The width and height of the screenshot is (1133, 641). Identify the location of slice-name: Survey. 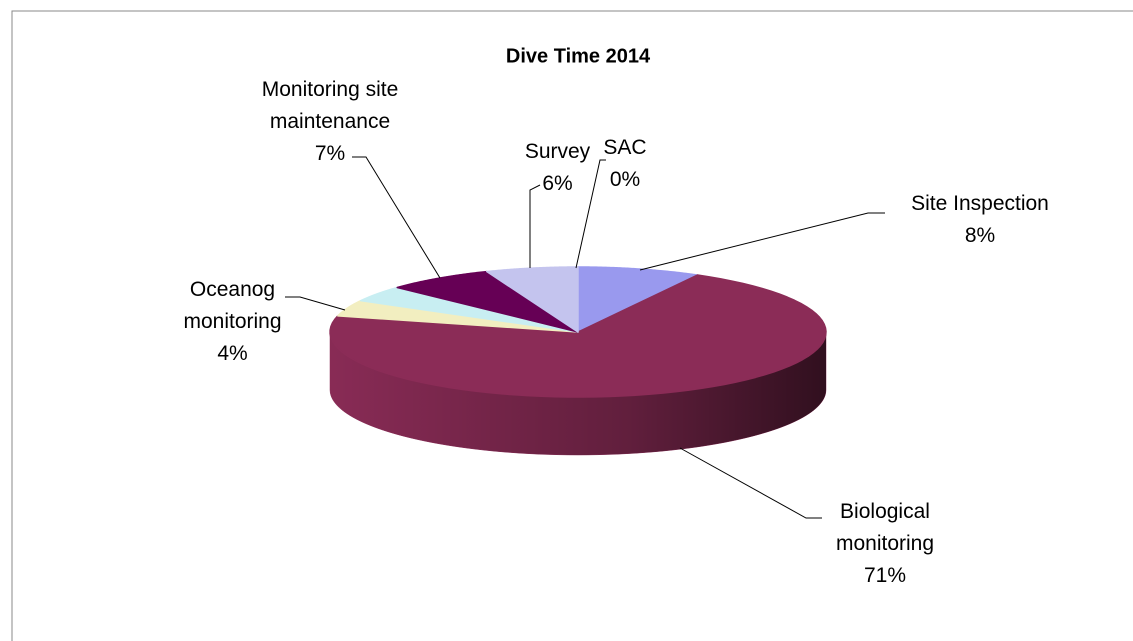
(557, 151).